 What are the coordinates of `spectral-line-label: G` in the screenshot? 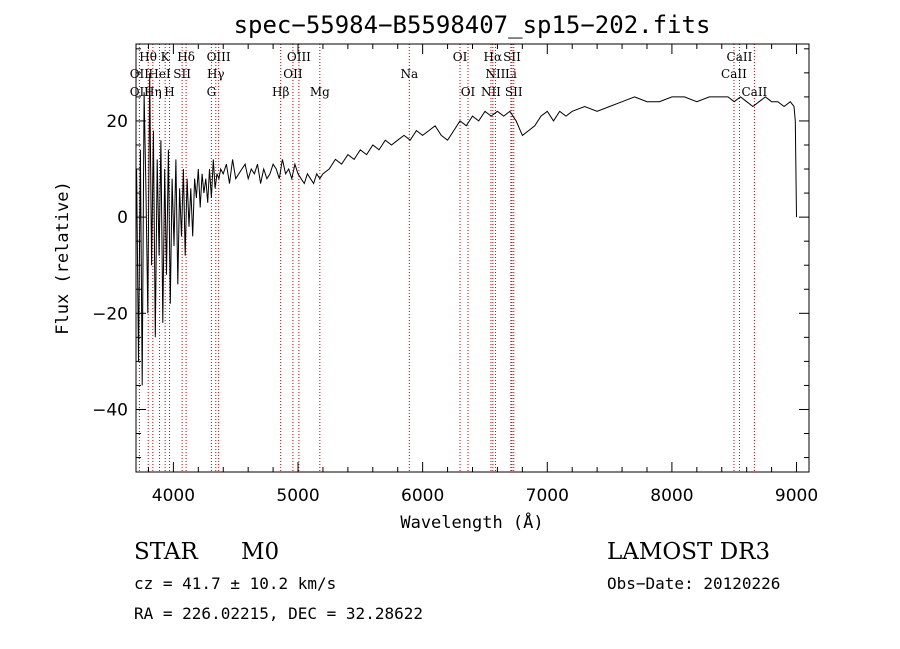 It's located at (212, 92).